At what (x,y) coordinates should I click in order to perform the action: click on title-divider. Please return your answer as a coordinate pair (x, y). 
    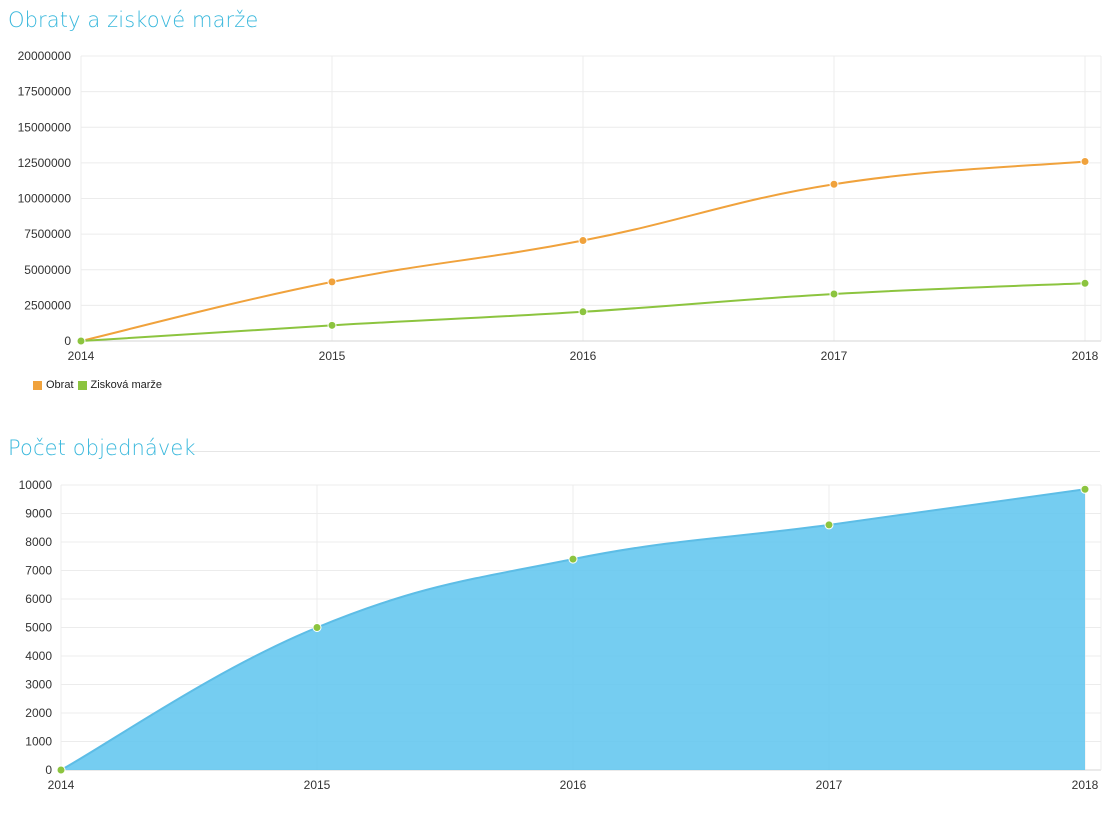
    Looking at the image, I should click on (646, 451).